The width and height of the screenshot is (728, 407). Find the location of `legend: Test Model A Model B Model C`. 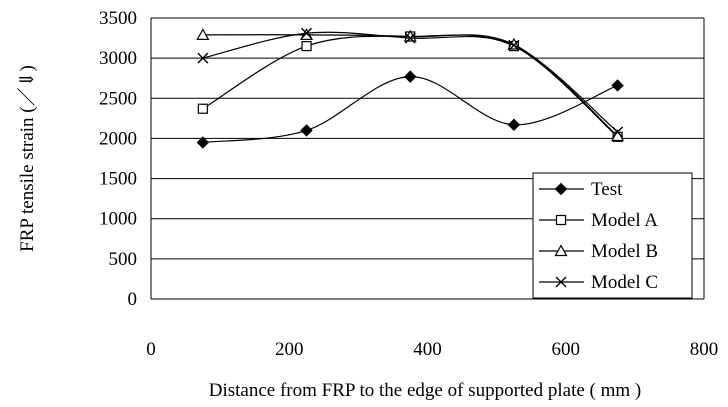

legend: Test Model A Model B Model C is located at coordinates (612, 235).